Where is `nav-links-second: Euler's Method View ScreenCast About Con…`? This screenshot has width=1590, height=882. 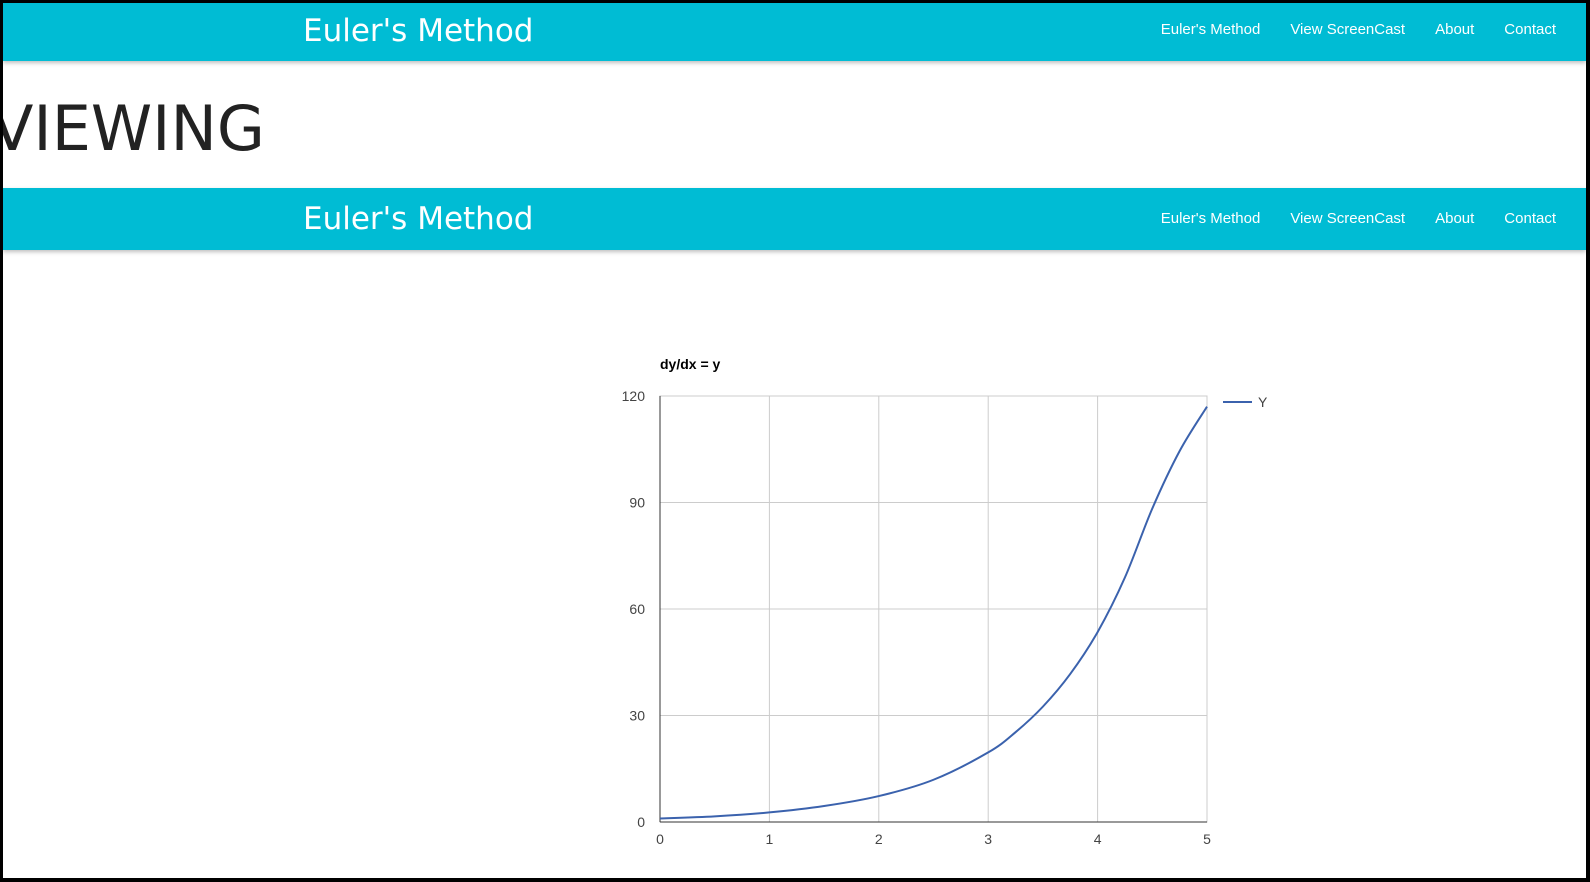
nav-links-second: Euler's Method View ScreenCast About Con… is located at coordinates (1358, 219).